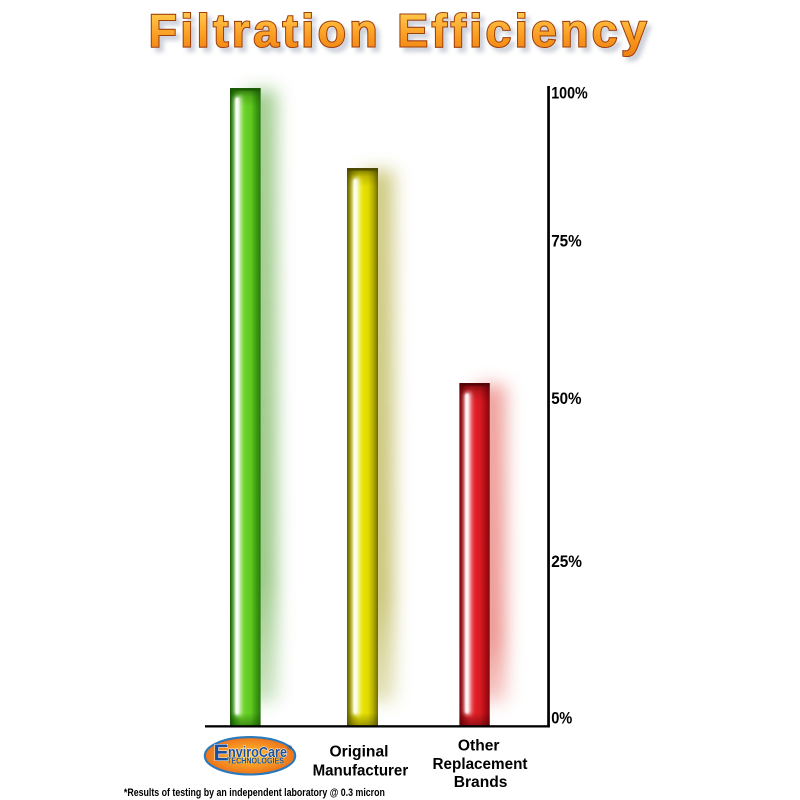  I want to click on svg-text: 100%, so click(569, 94).